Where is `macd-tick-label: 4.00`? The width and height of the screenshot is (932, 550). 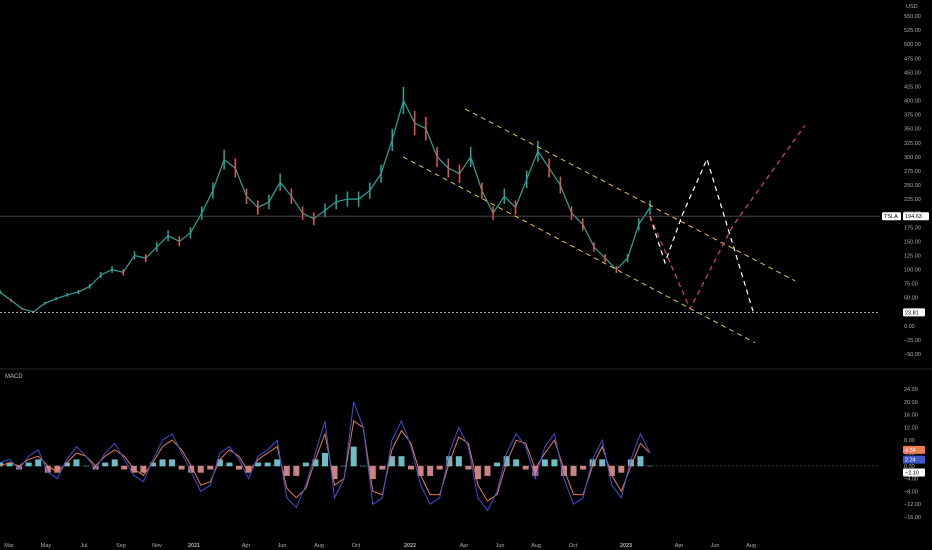 macd-tick-label: 4.00 is located at coordinates (909, 454).